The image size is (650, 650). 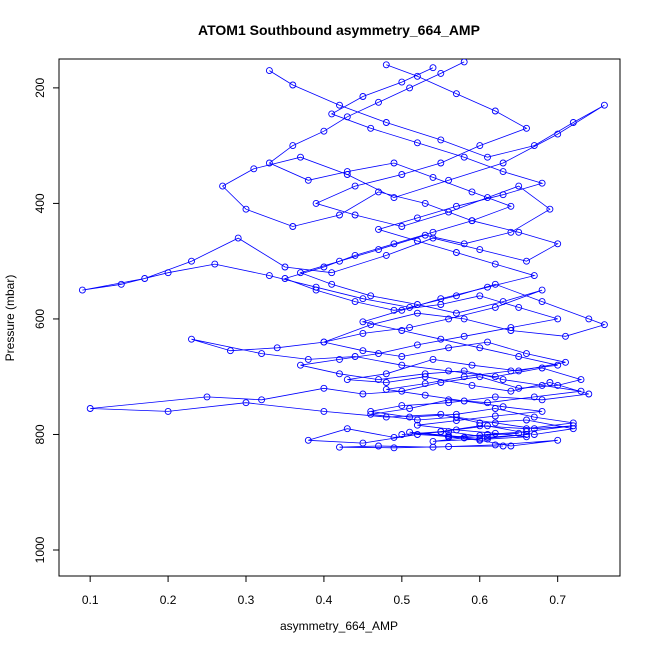 I want to click on x-tick-label: 0.2, so click(x=168, y=600).